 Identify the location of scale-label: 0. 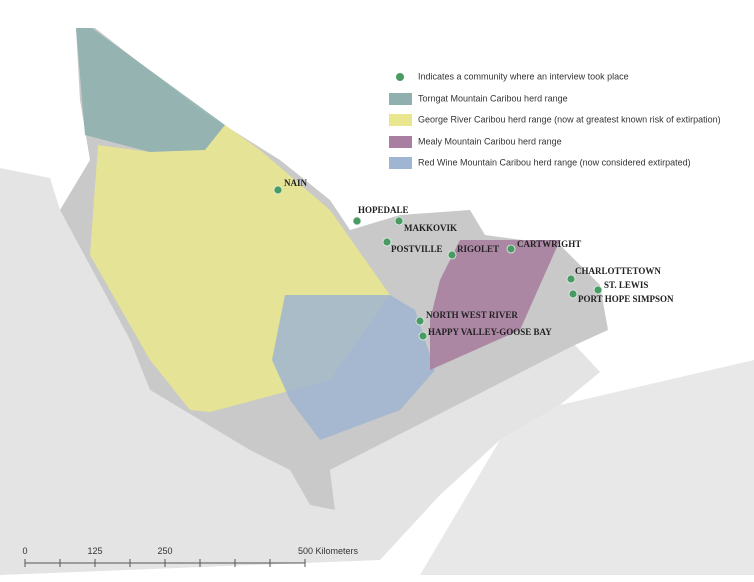
(24, 551).